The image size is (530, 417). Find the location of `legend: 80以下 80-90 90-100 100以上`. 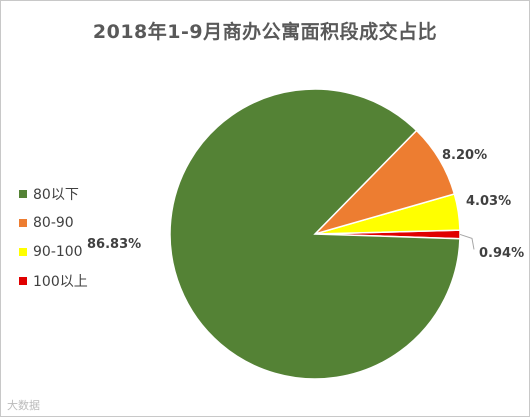

legend: 80以下 80-90 90-100 100以上 is located at coordinates (53, 237).